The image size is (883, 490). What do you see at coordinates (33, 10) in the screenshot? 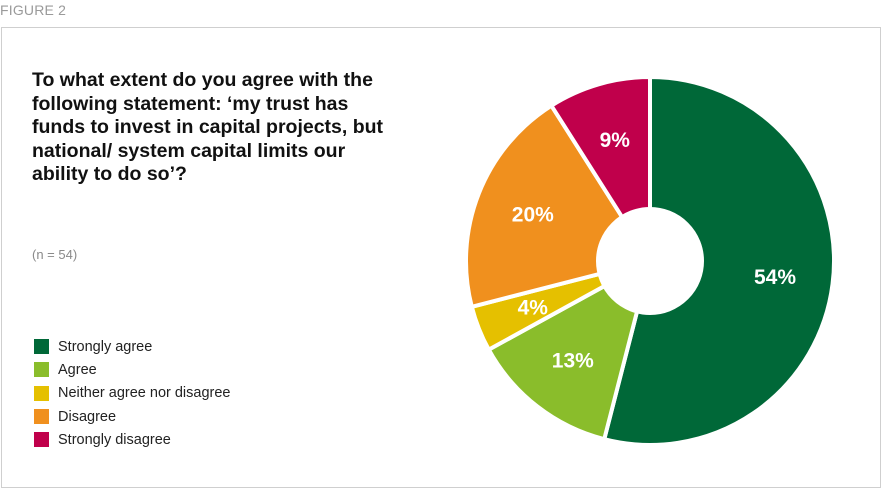
I see `figure-label: FIGURE 2` at bounding box center [33, 10].